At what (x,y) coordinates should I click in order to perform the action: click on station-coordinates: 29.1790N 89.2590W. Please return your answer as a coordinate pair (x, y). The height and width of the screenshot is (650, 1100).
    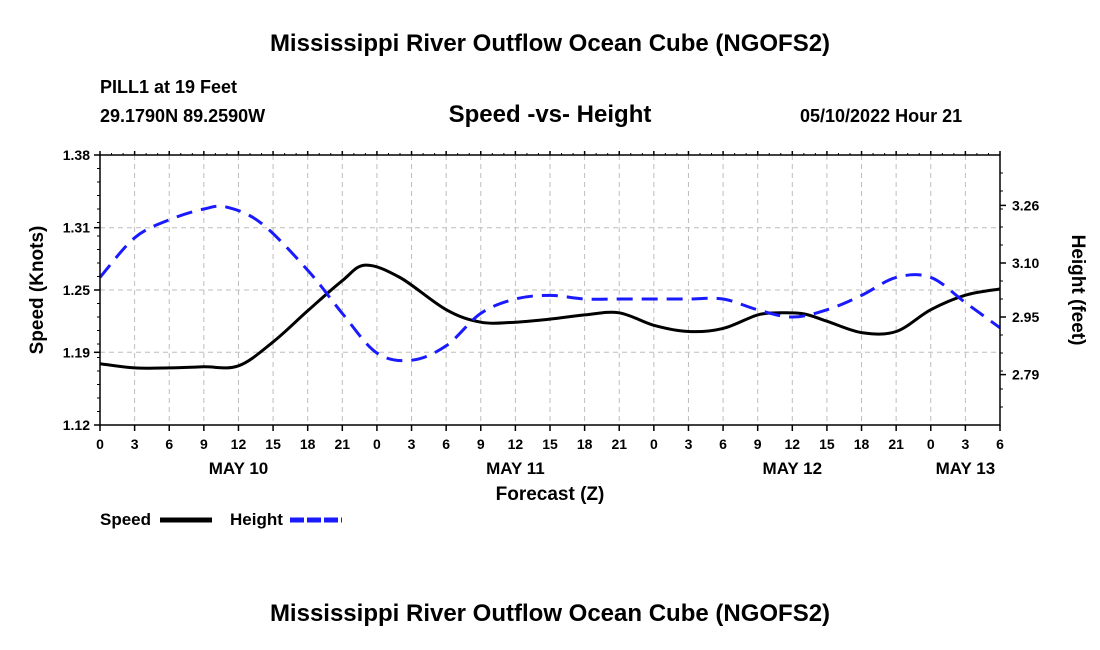
    Looking at the image, I should click on (183, 116).